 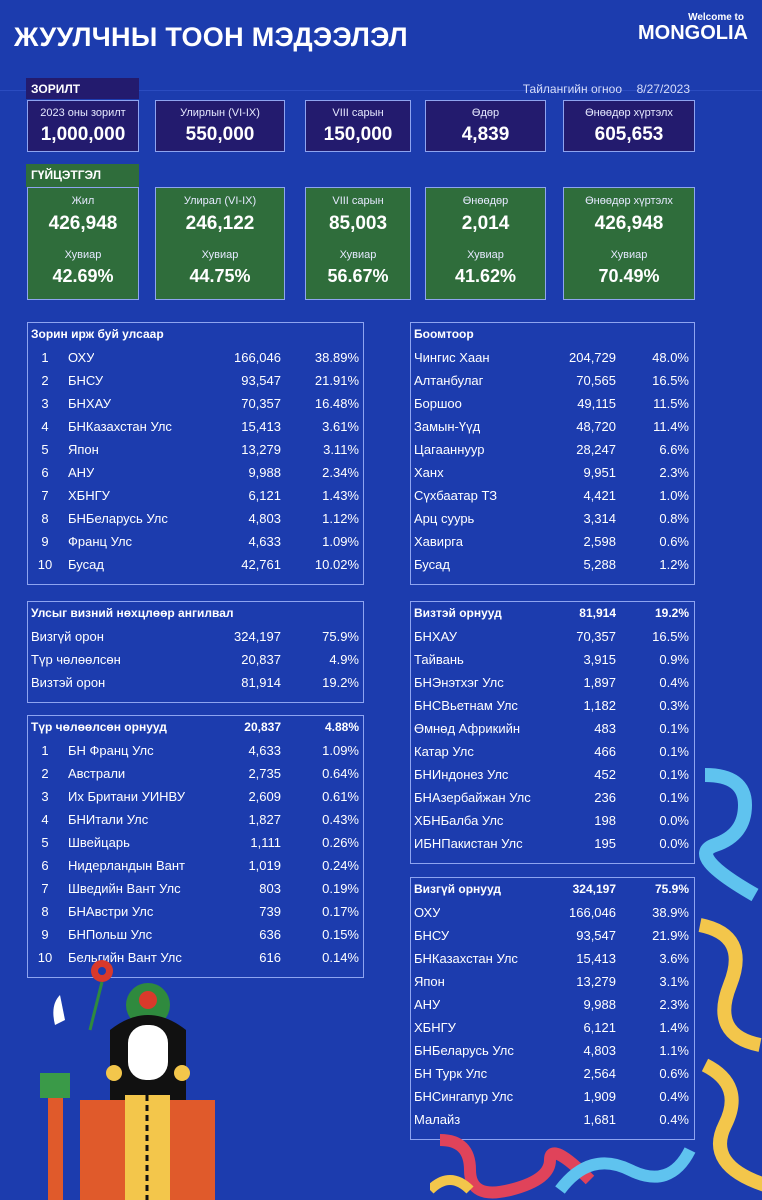 What do you see at coordinates (340, 957) in the screenshot?
I see `row-pct: 0.14%` at bounding box center [340, 957].